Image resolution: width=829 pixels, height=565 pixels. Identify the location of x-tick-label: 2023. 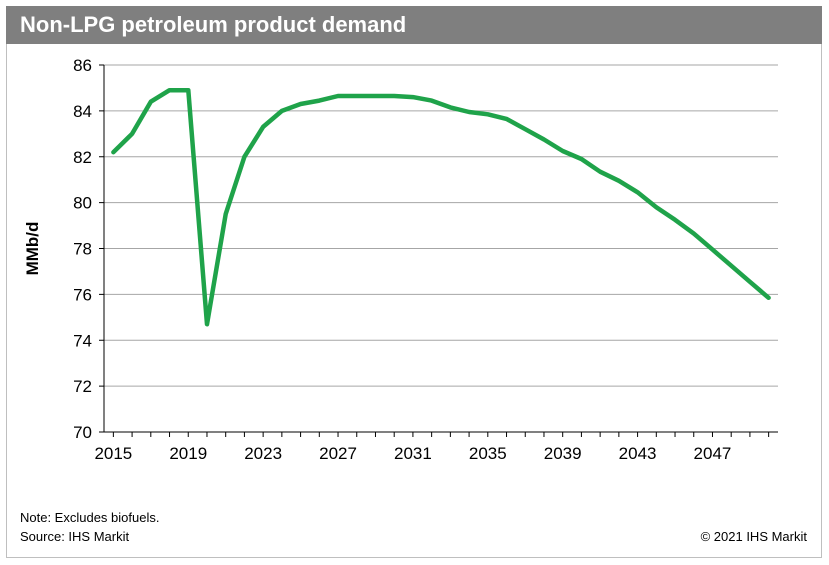
(263, 453).